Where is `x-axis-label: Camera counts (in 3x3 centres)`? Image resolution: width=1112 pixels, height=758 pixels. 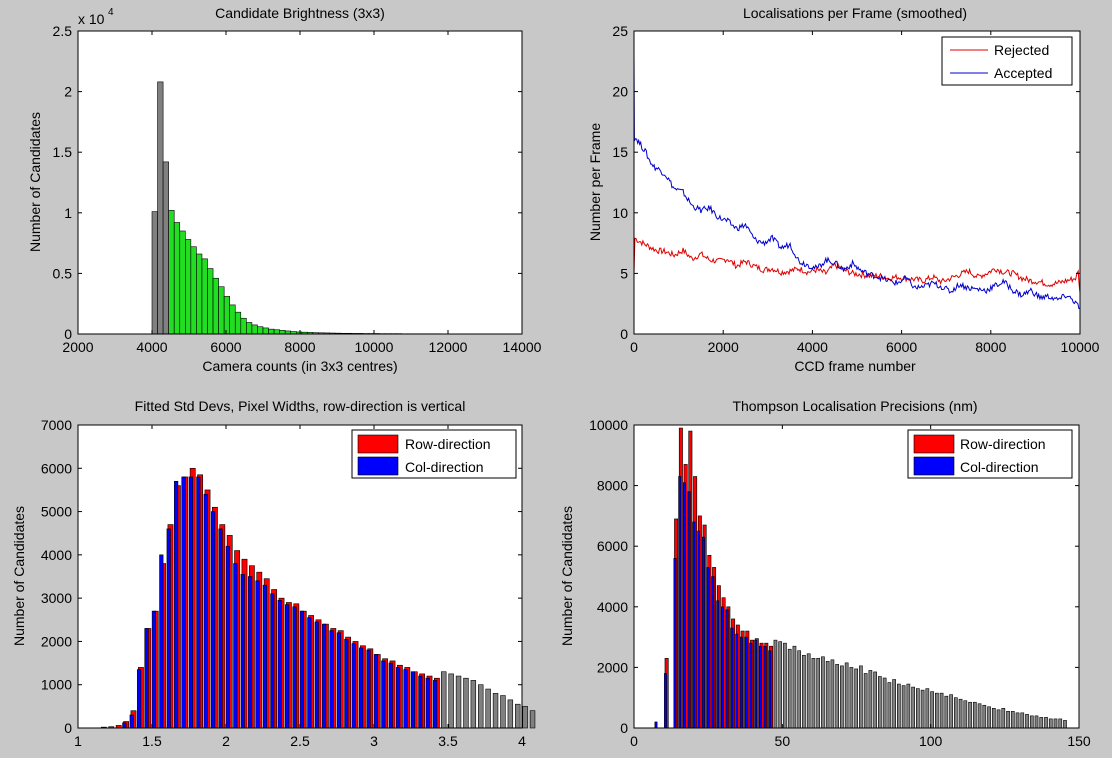 x-axis-label: Camera counts (in 3x3 centres) is located at coordinates (299, 366).